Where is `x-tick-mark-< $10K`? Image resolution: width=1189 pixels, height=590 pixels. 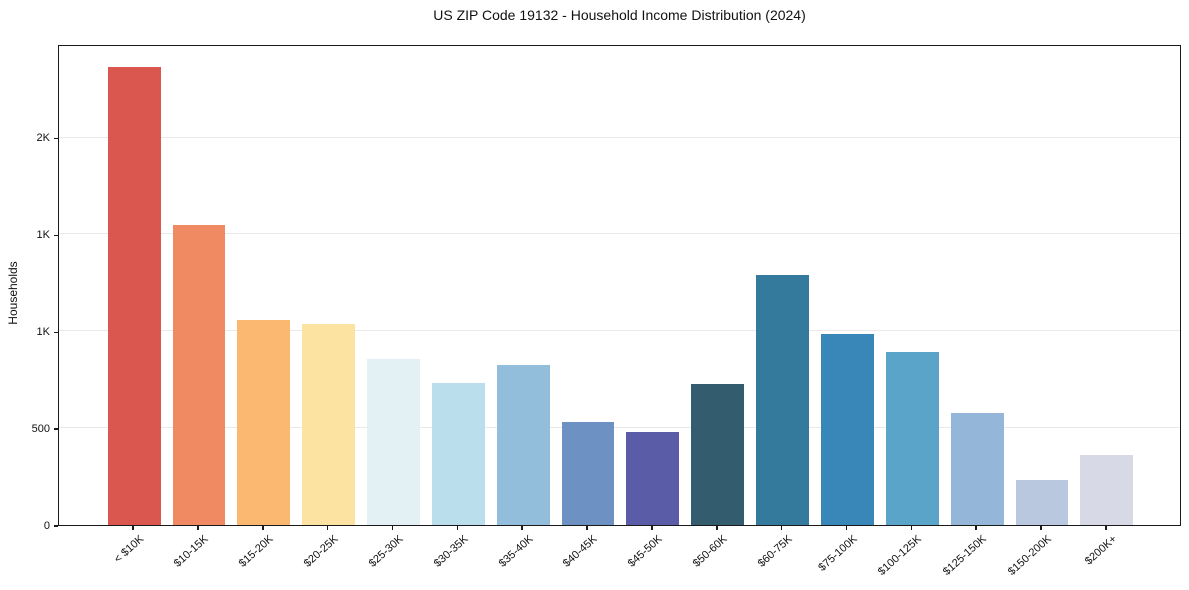 x-tick-mark-< $10K is located at coordinates (133, 528).